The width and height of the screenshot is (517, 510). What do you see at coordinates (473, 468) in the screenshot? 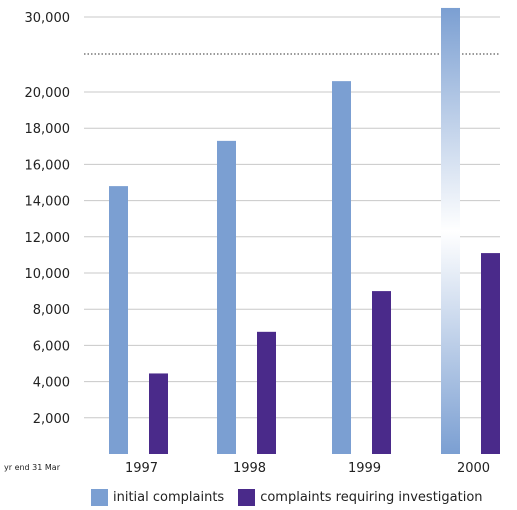
I see `x-category-label-2000: 2000` at bounding box center [473, 468].